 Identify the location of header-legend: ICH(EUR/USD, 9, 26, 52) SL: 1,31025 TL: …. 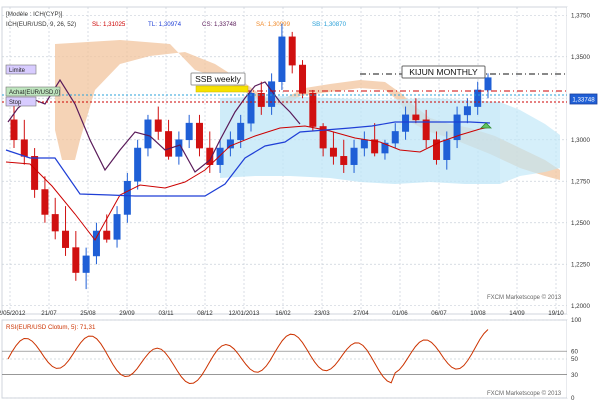
(176, 24).